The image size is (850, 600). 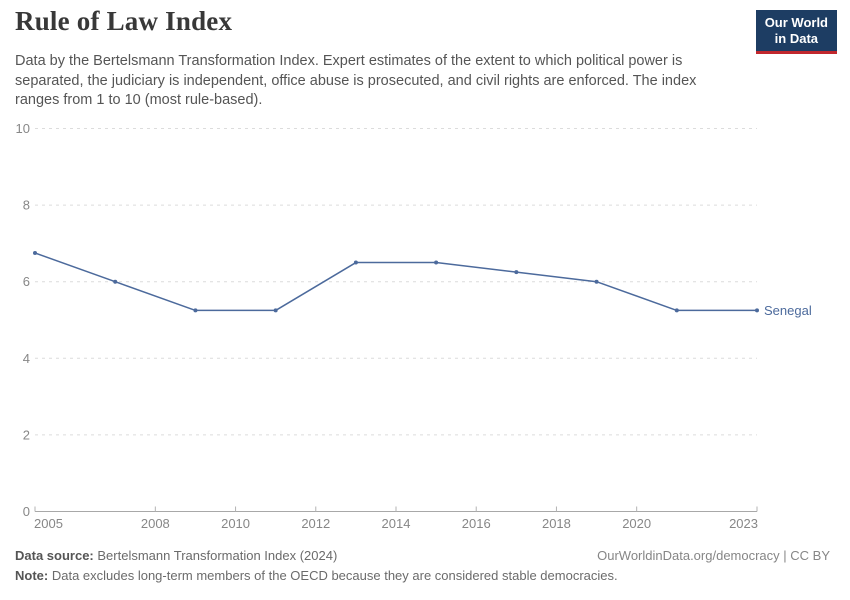 What do you see at coordinates (556, 523) in the screenshot?
I see `x-tick-label: 2018` at bounding box center [556, 523].